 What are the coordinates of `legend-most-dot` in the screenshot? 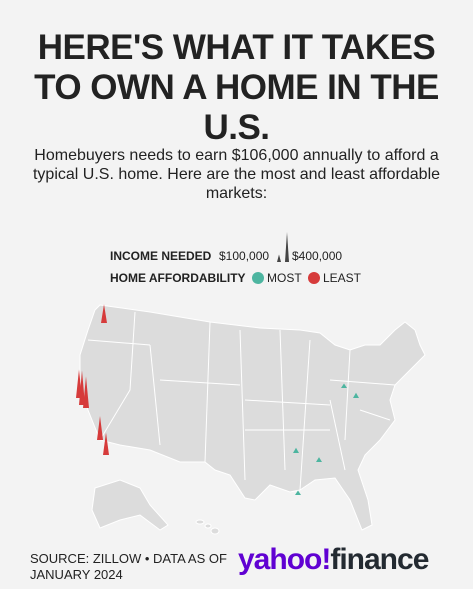 It's located at (258, 278).